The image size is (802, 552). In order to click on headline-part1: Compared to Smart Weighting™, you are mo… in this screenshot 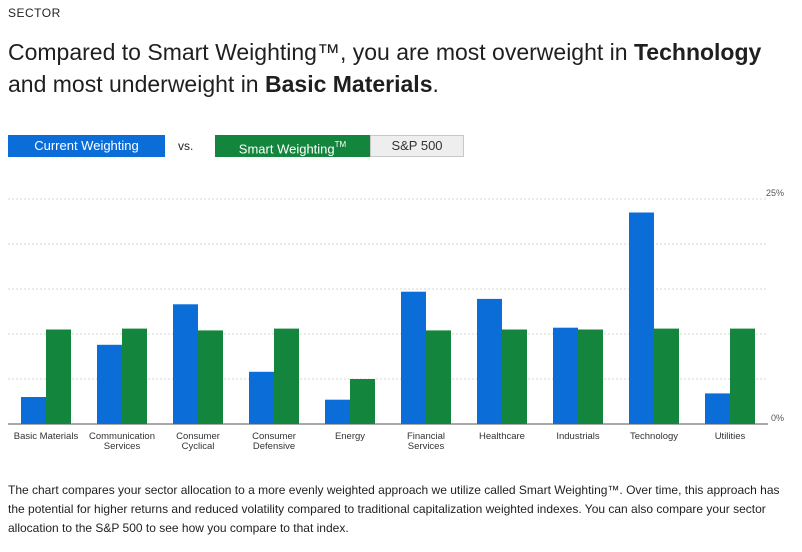, I will do `click(321, 52)`.